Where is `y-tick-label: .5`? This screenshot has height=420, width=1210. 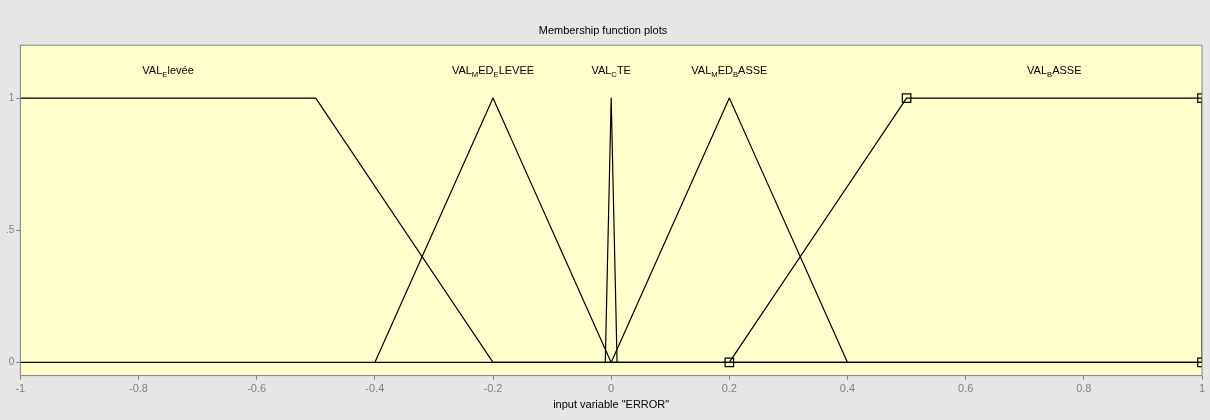 y-tick-label: .5 is located at coordinates (10, 229).